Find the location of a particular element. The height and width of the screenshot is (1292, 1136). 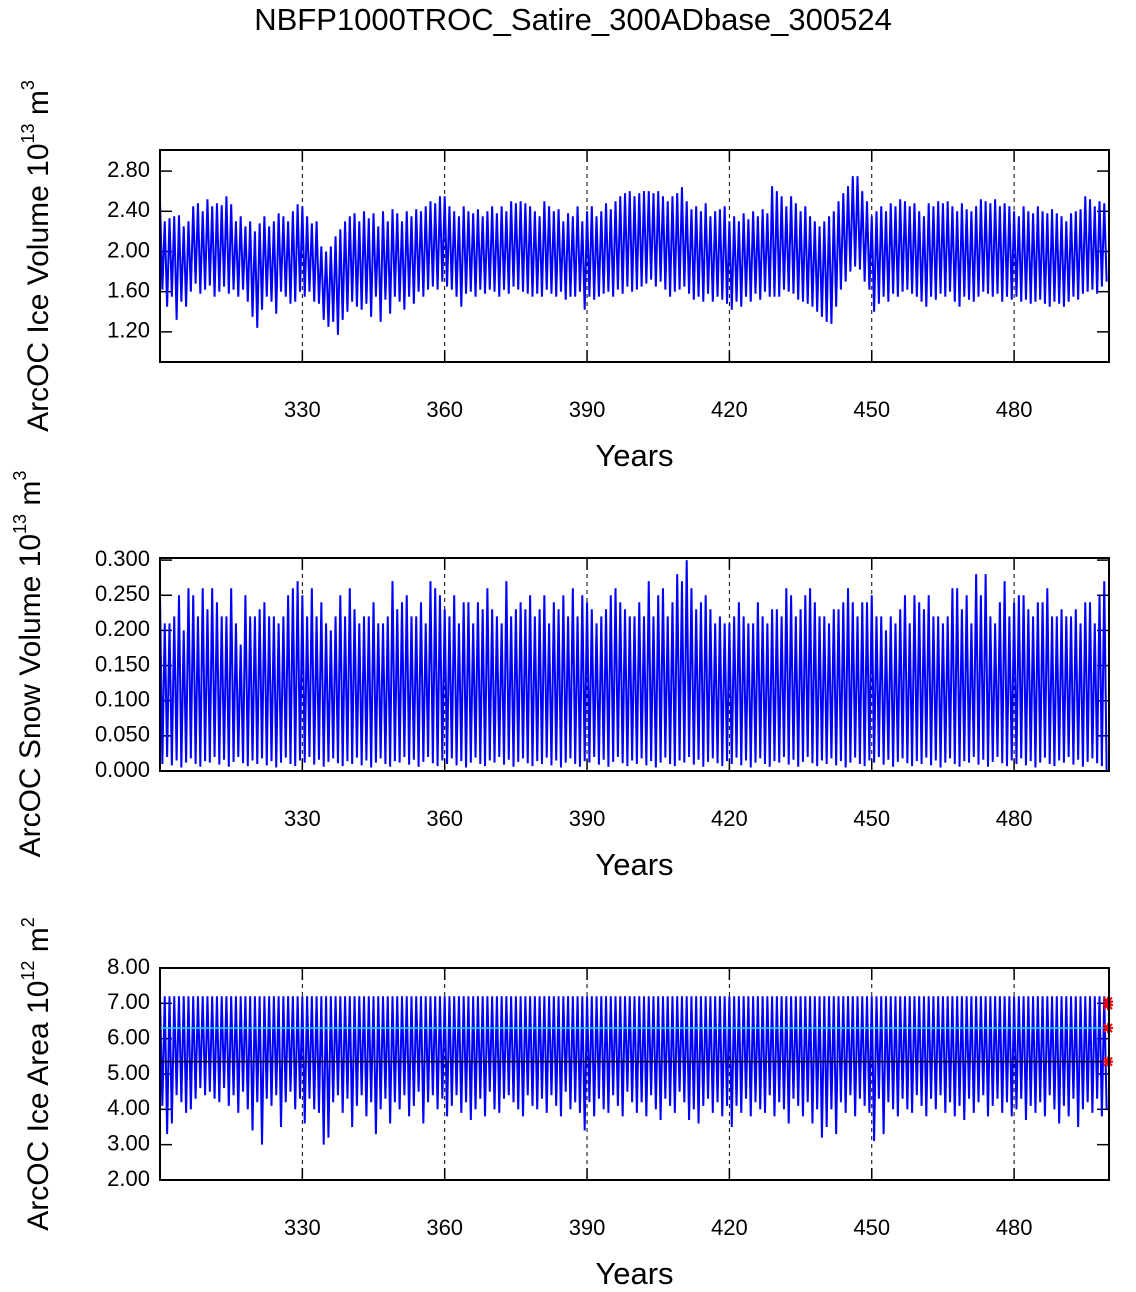

y-tick-label: 0.200 is located at coordinates (122, 628).